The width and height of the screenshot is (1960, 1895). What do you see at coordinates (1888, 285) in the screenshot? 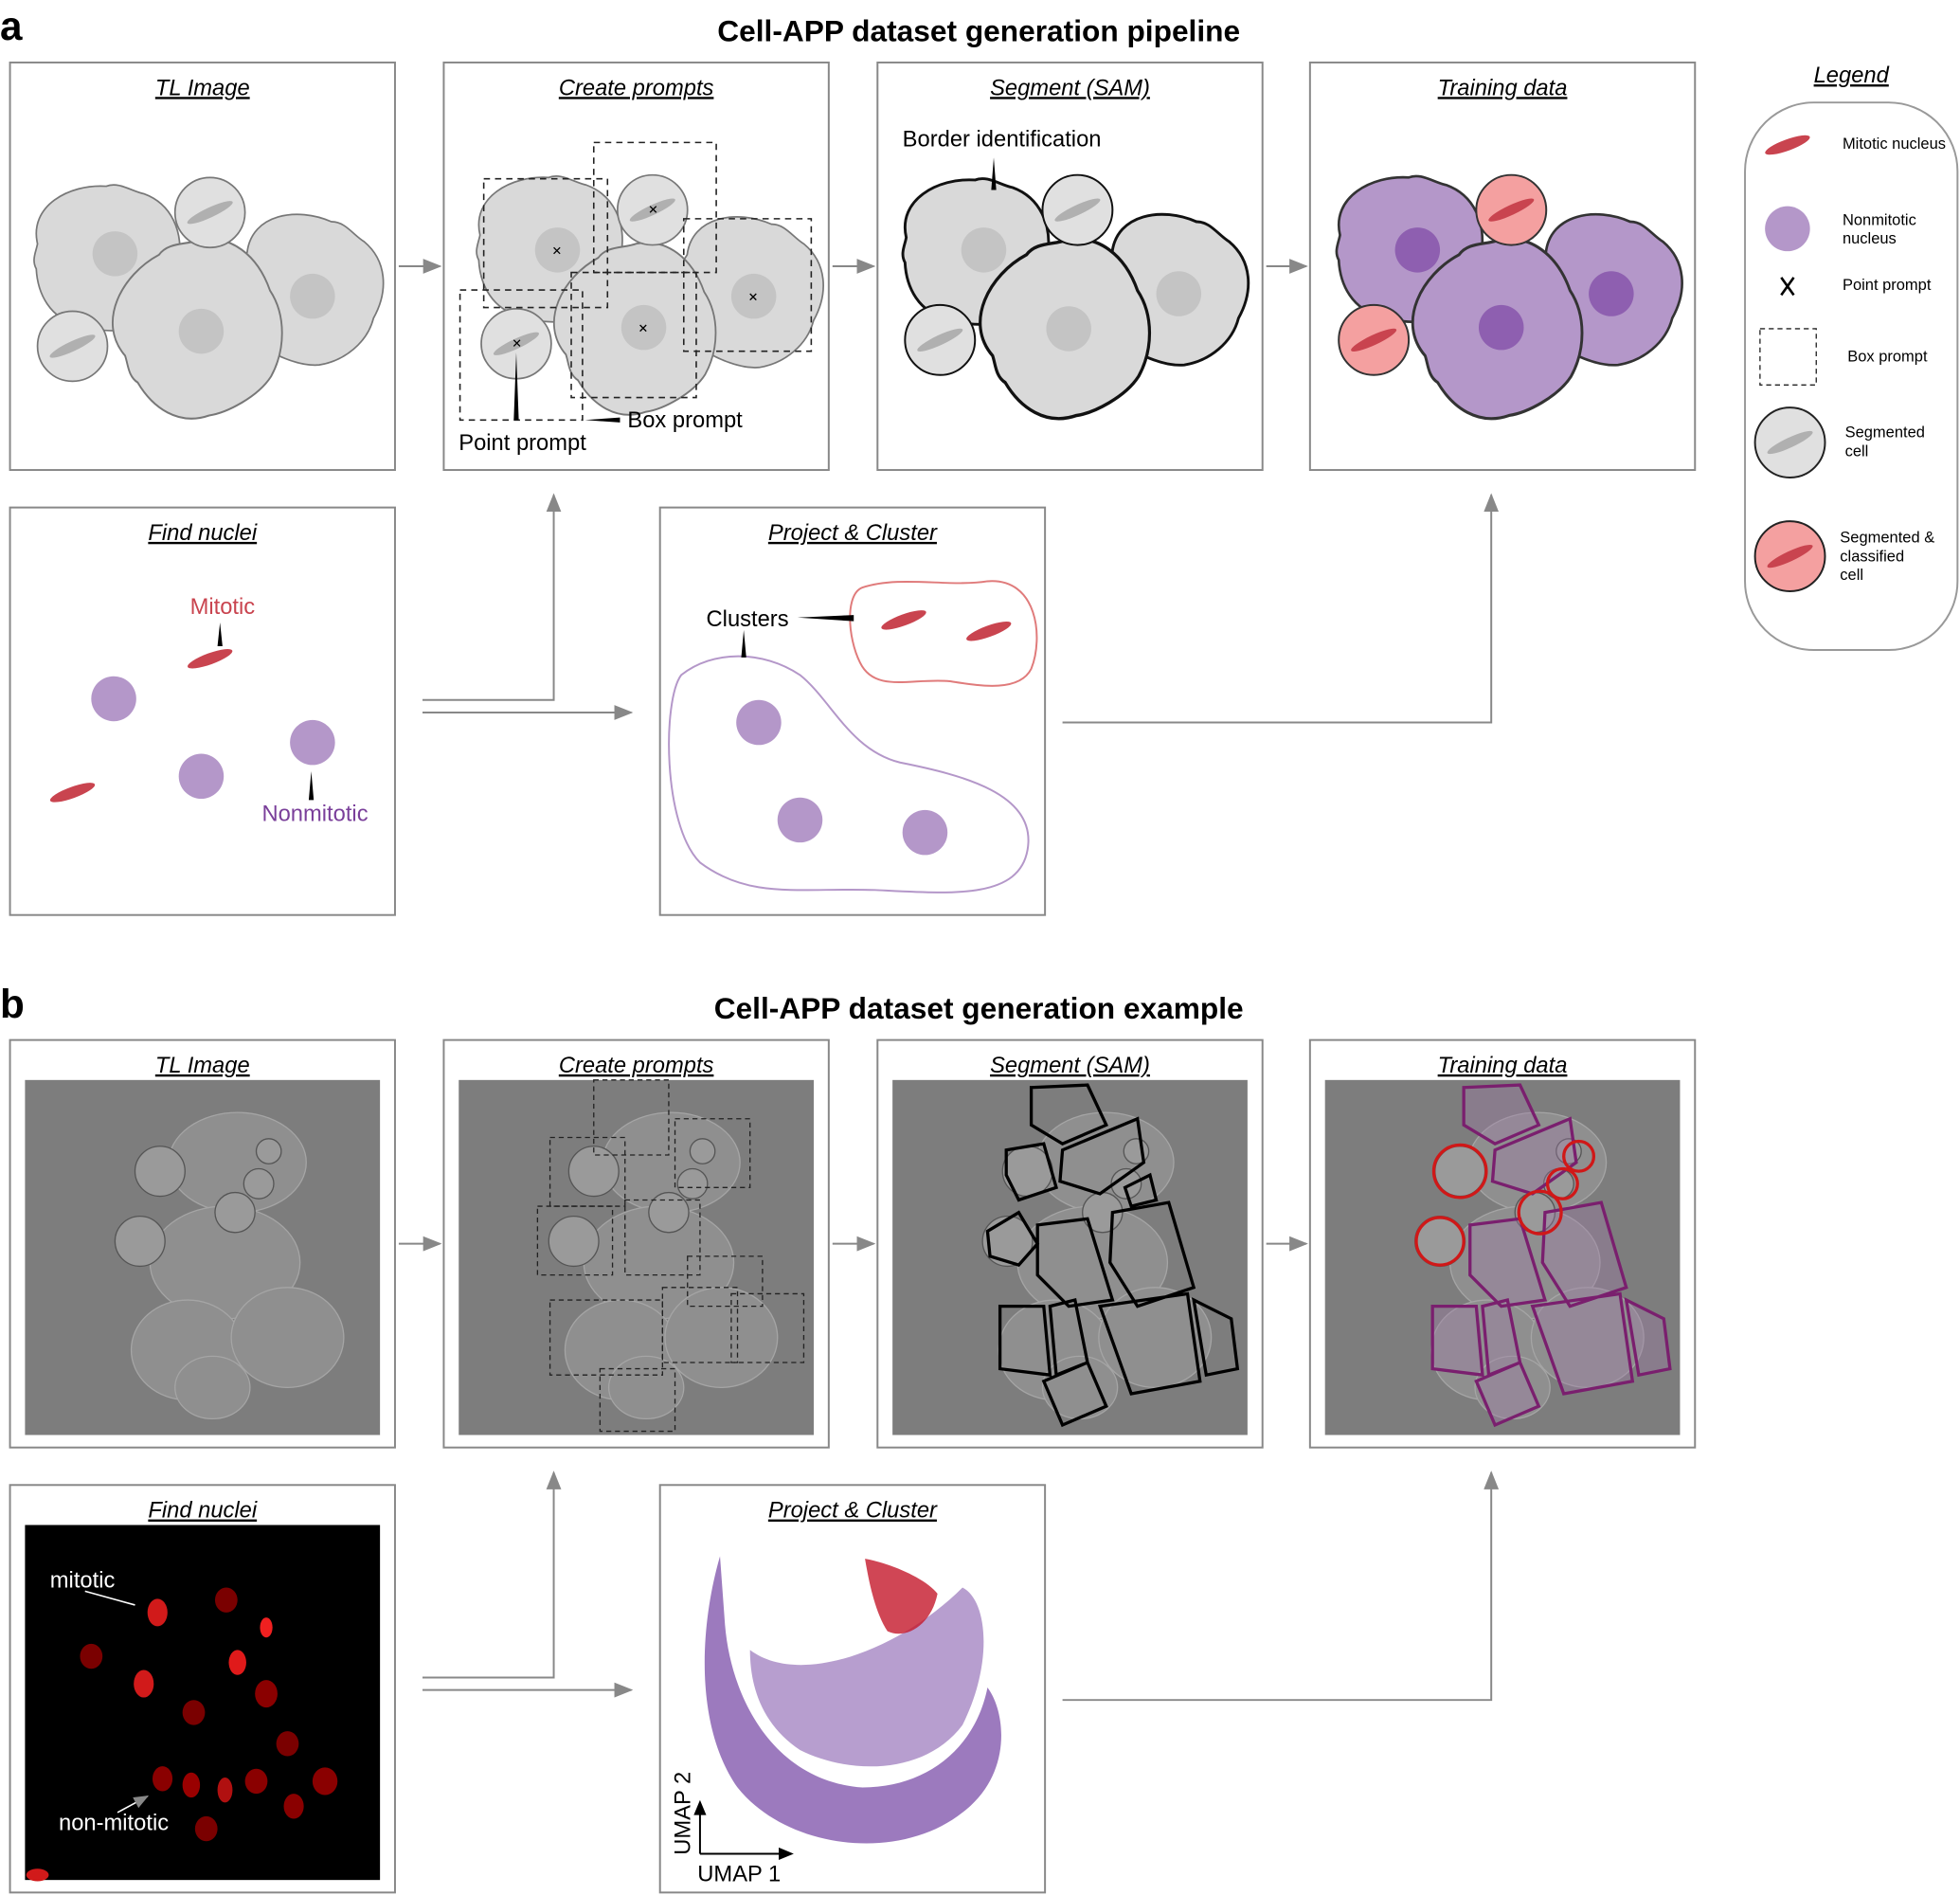
I see `legend-item: Point prompt` at bounding box center [1888, 285].